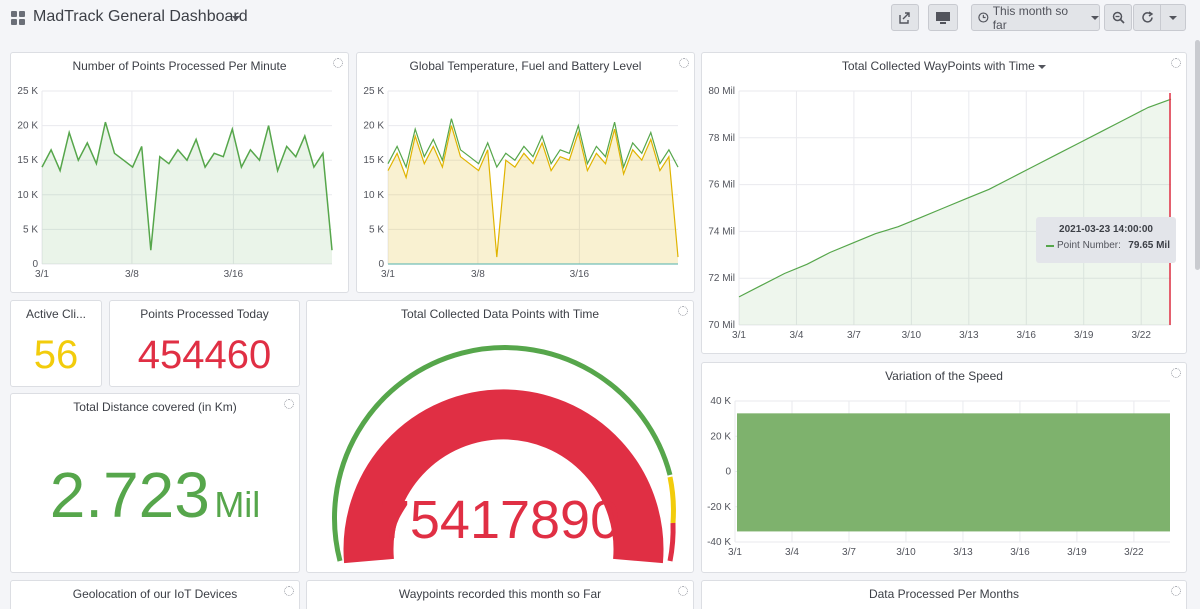 The width and height of the screenshot is (1200, 609). What do you see at coordinates (140, 16) in the screenshot?
I see `dashboard-title: MadTrack General Dashboard` at bounding box center [140, 16].